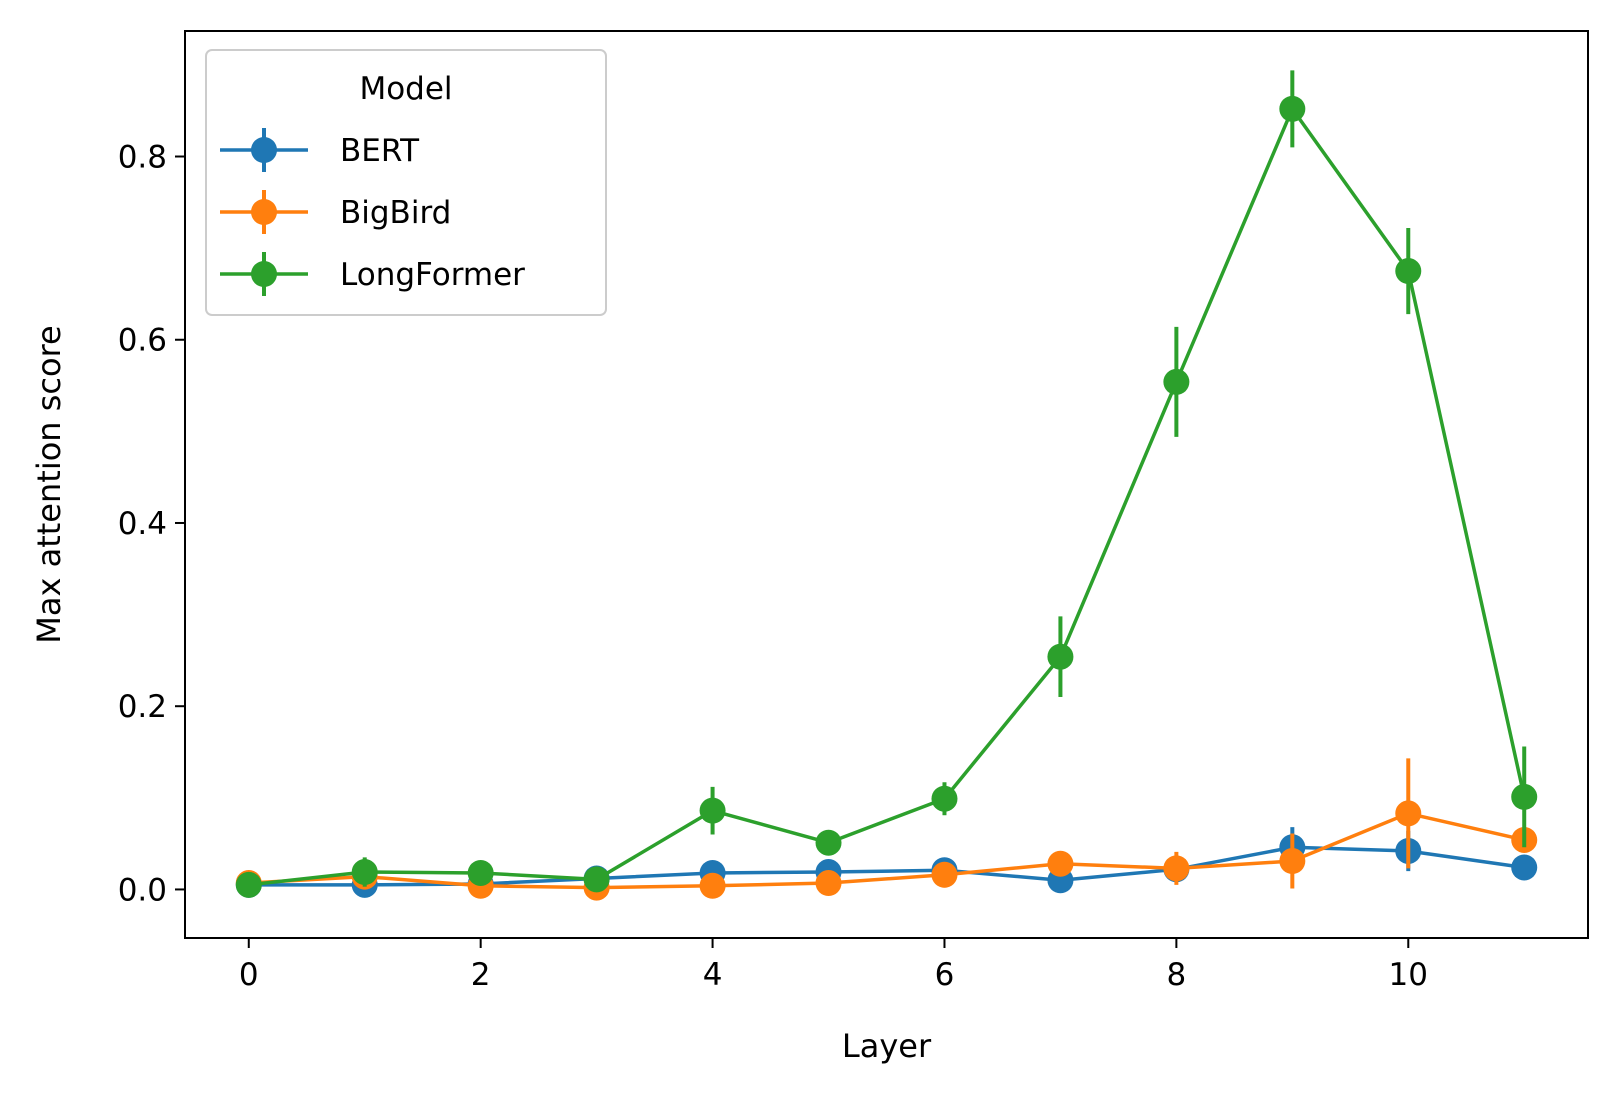  I want to click on x-axis-title: Layer, so click(887, 1046).